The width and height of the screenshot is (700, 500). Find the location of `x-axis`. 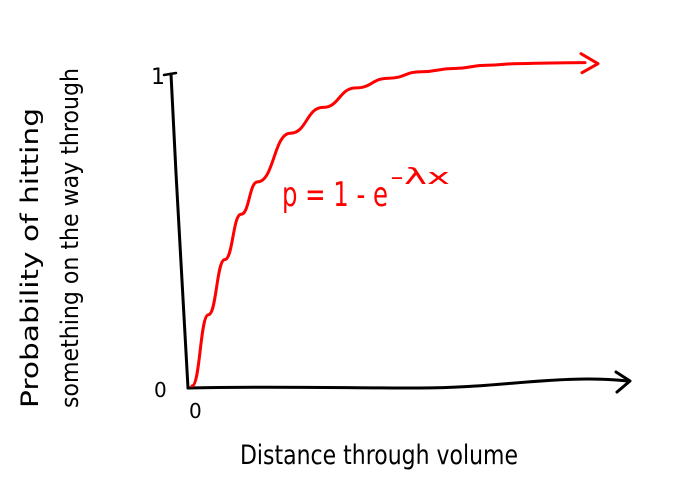

x-axis is located at coordinates (408, 383).